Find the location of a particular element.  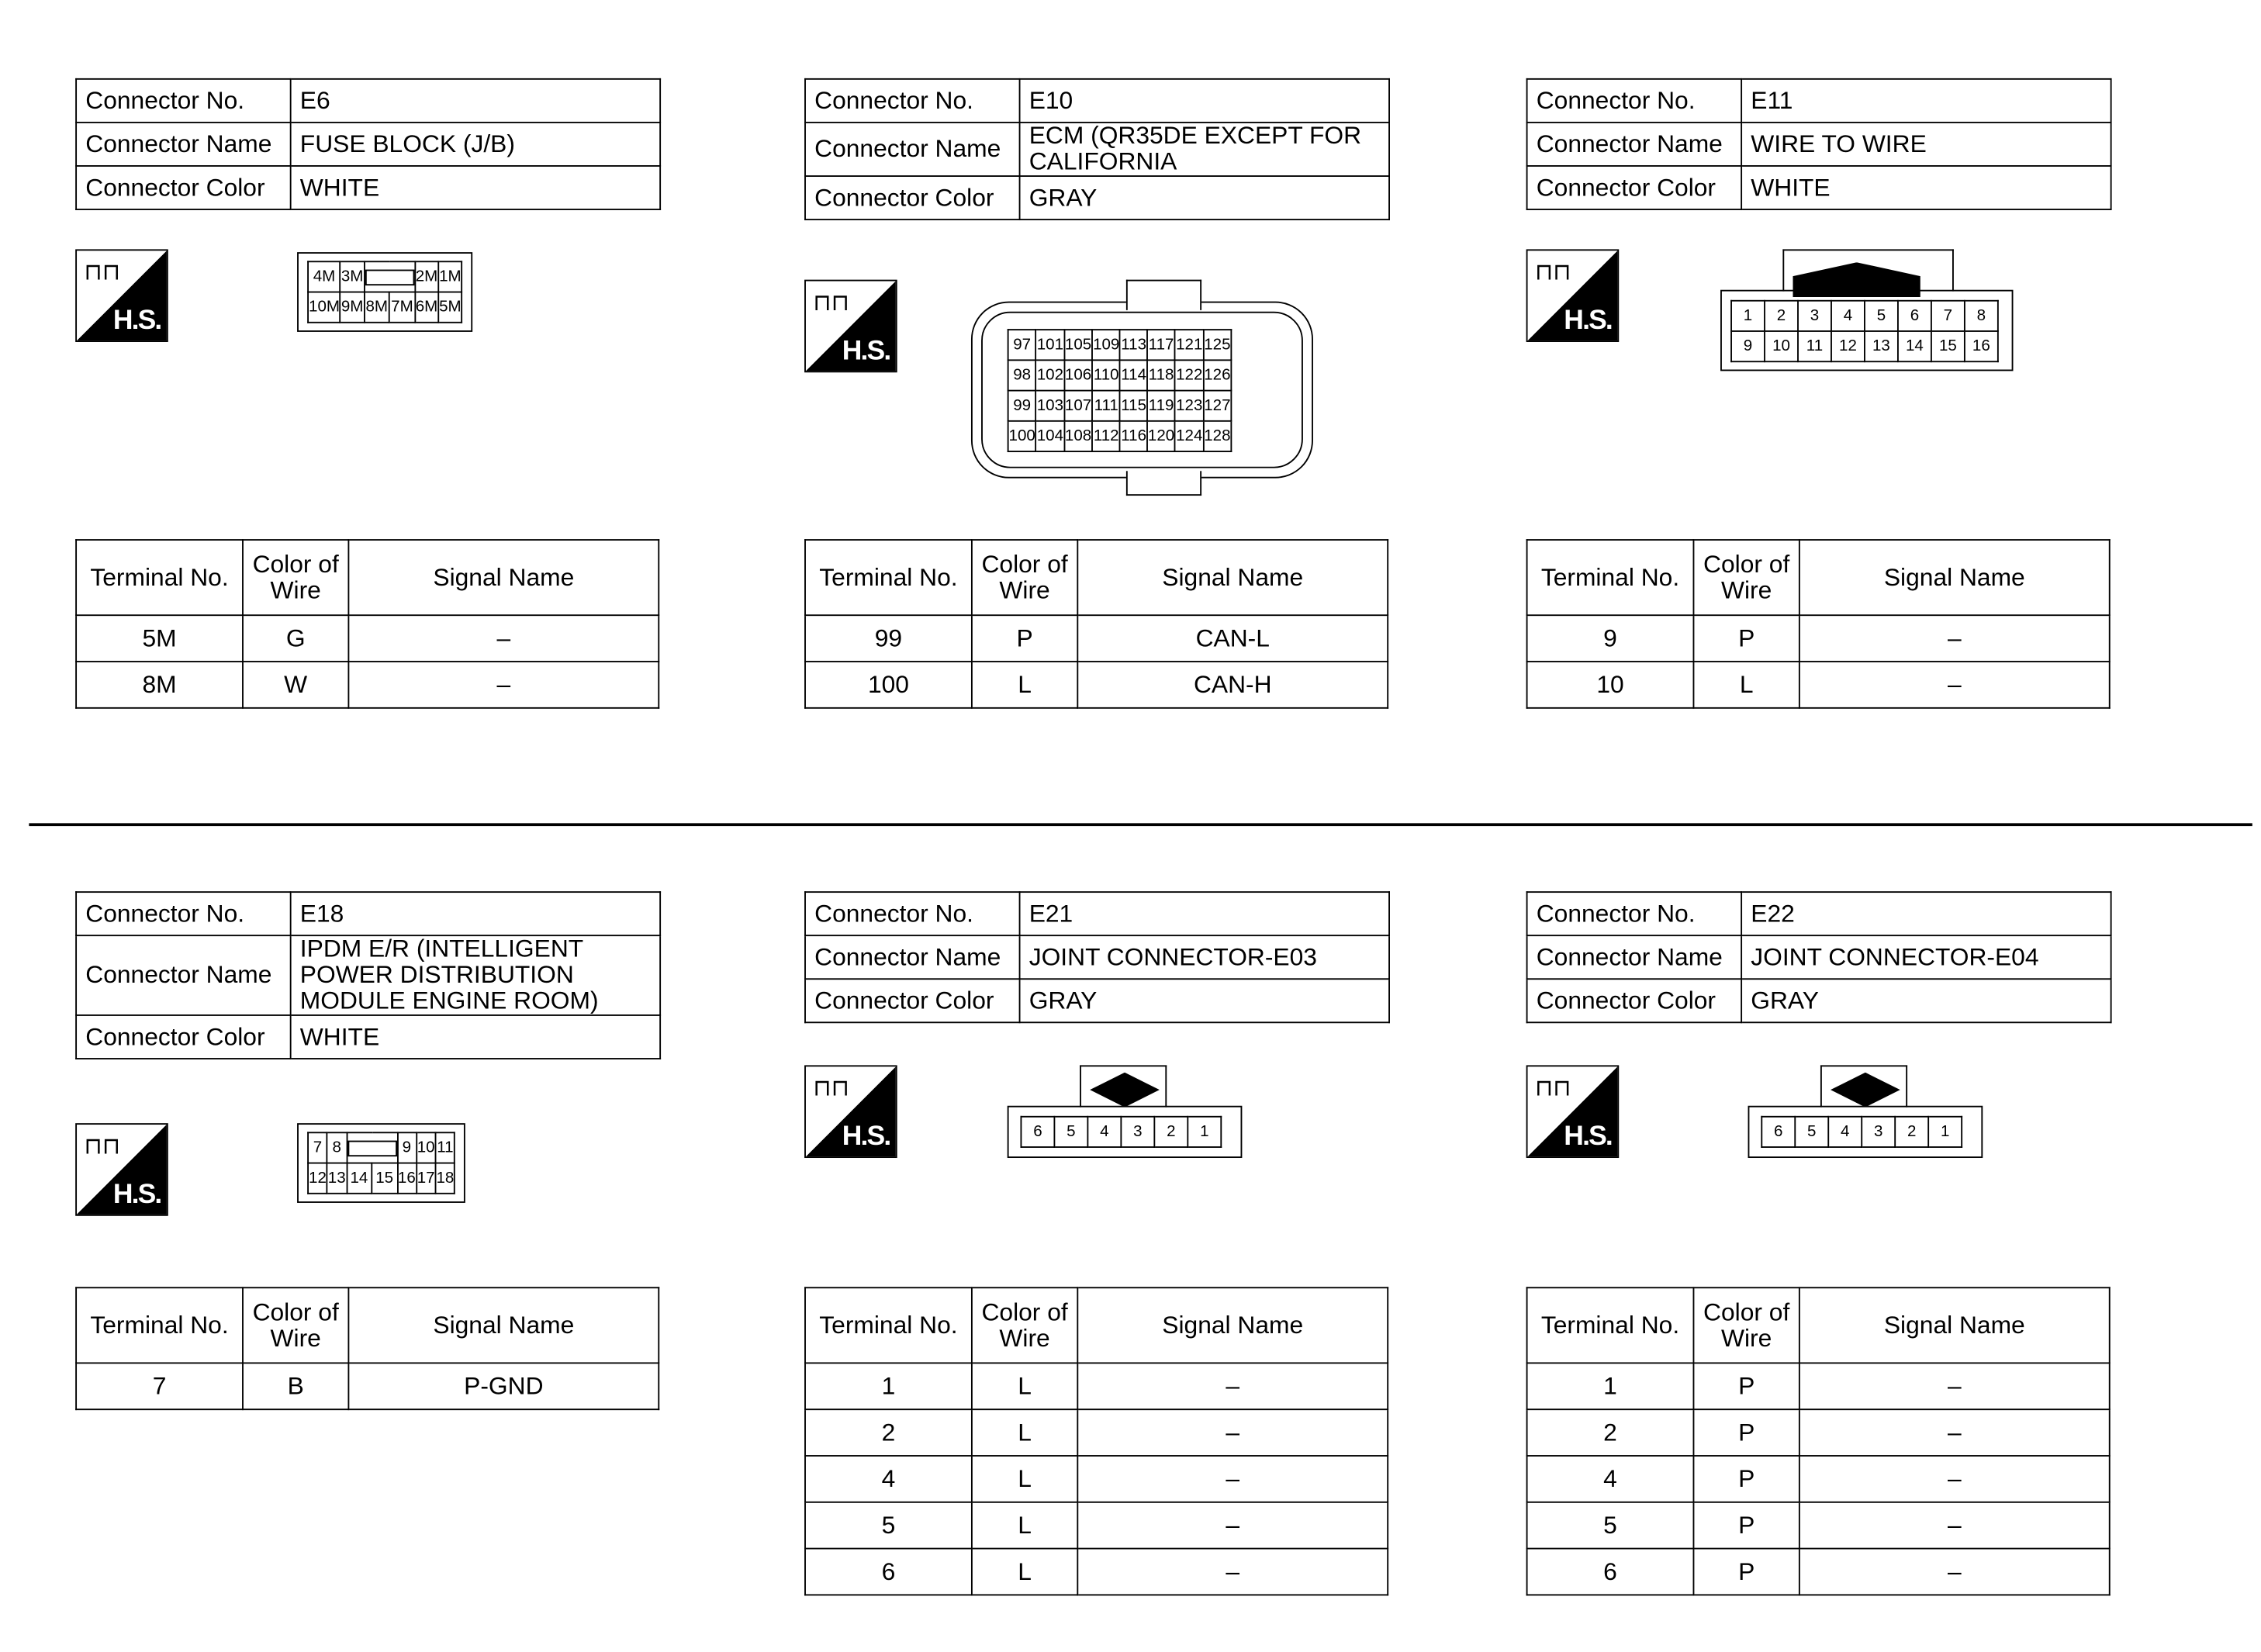

terminal-cell: 120 is located at coordinates (1161, 437).